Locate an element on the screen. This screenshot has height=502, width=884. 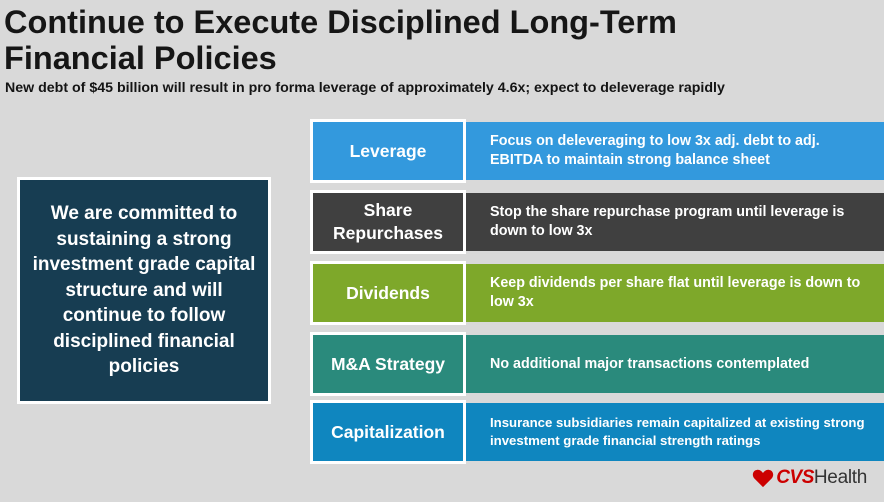
policy-label: Leverage is located at coordinates (388, 151).